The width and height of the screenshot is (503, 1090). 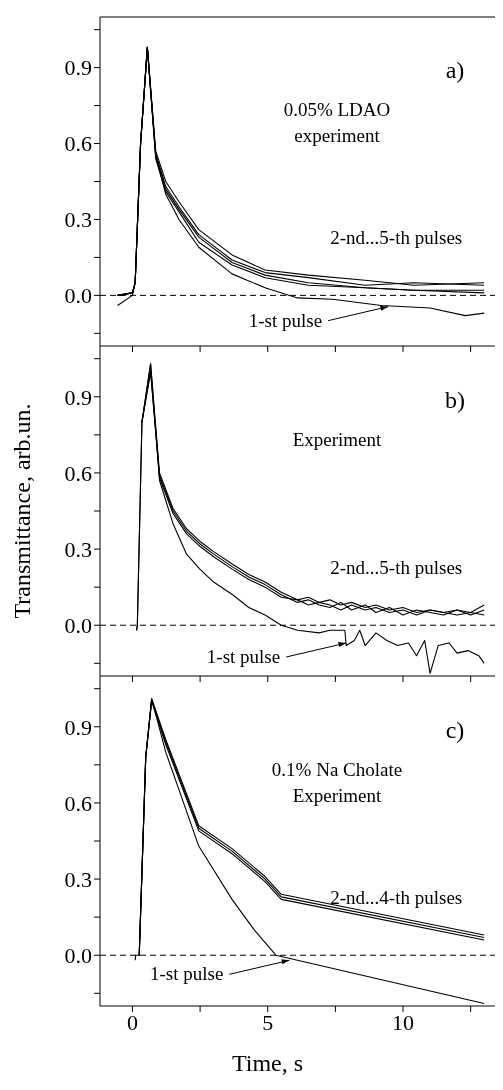 I want to click on x-axis-title: Time, s, so click(x=267, y=1063).